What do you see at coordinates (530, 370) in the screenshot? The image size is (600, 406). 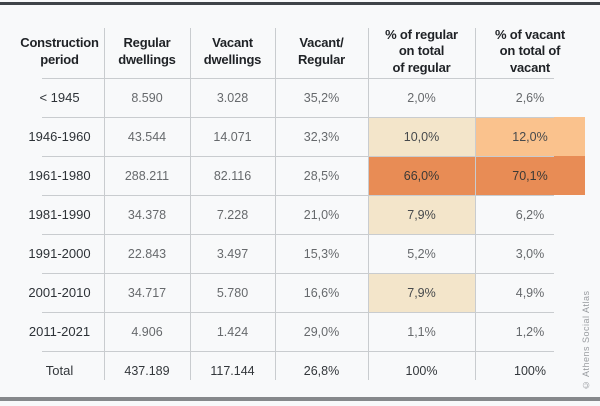 I see `cell-pct-vacant: 100%` at bounding box center [530, 370].